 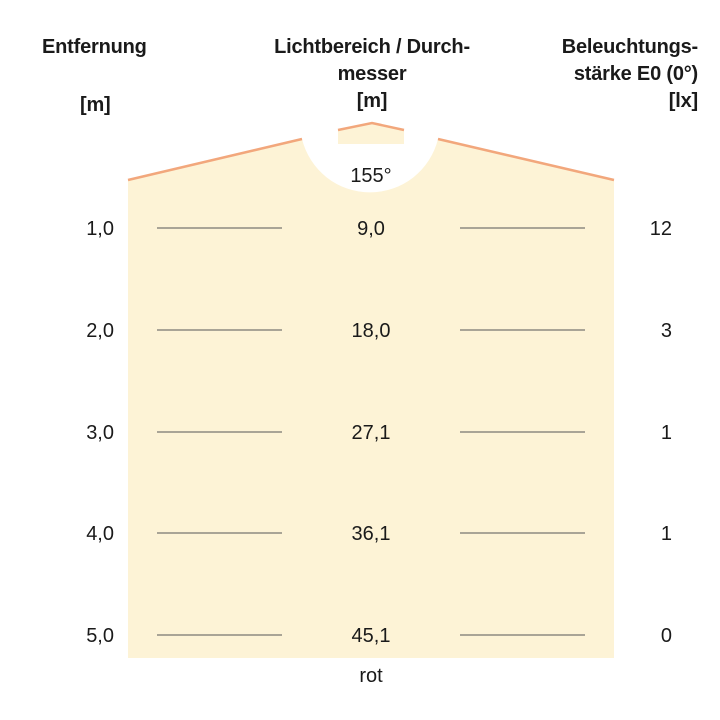 What do you see at coordinates (666, 636) in the screenshot?
I see `row-5-illuminance: 0` at bounding box center [666, 636].